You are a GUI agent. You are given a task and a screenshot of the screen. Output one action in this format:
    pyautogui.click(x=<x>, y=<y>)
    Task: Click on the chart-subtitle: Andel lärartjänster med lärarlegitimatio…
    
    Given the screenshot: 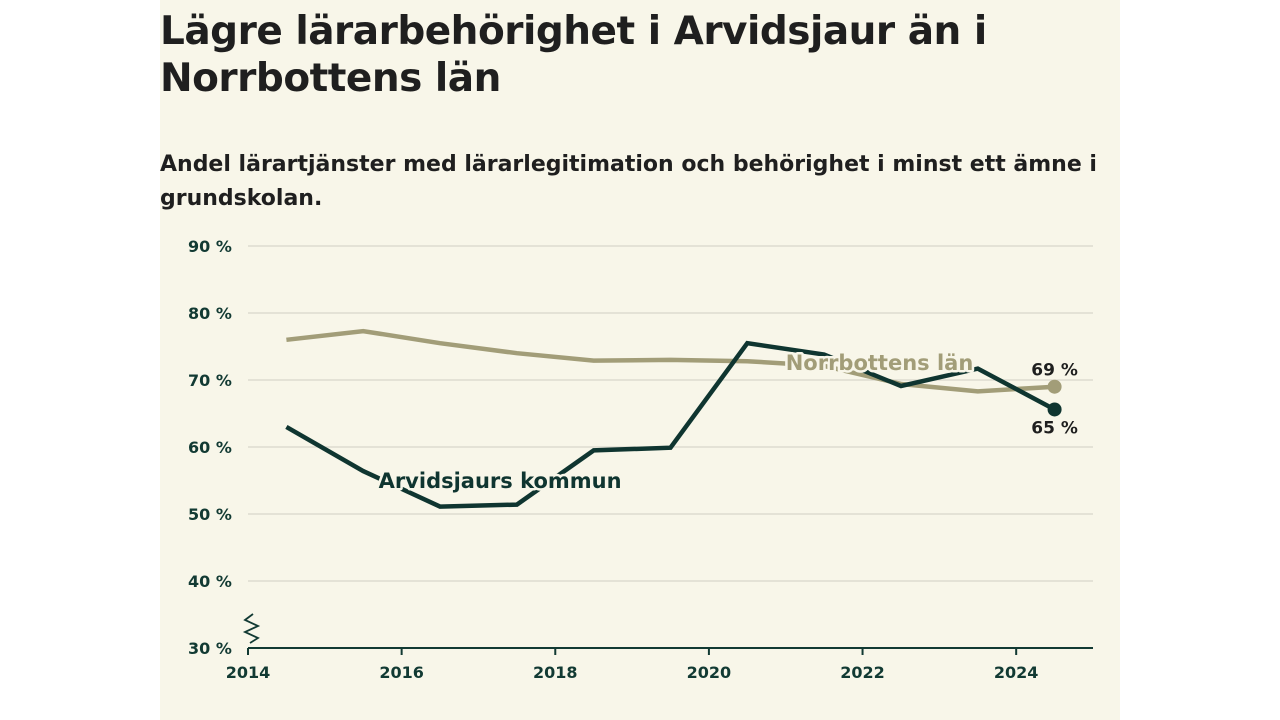 What is the action you would take?
    pyautogui.click(x=628, y=181)
    